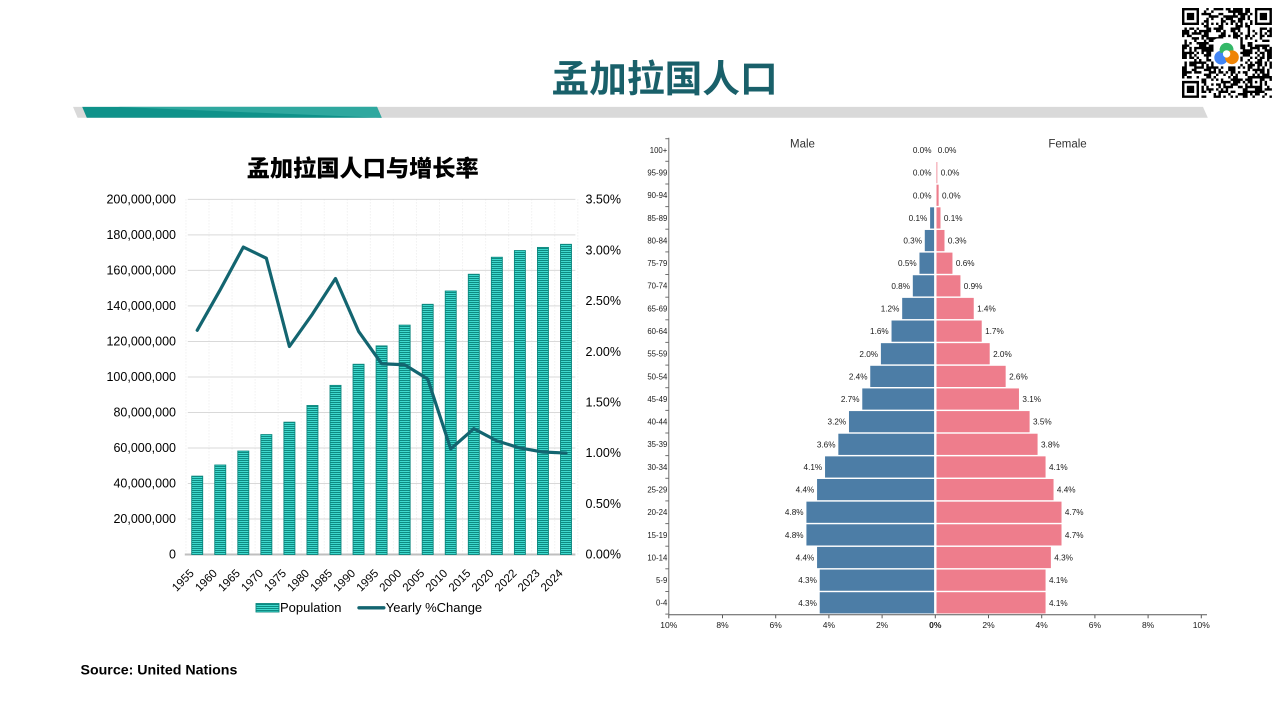 The image size is (1280, 725). I want to click on svg-text: 80-84, so click(657, 241).